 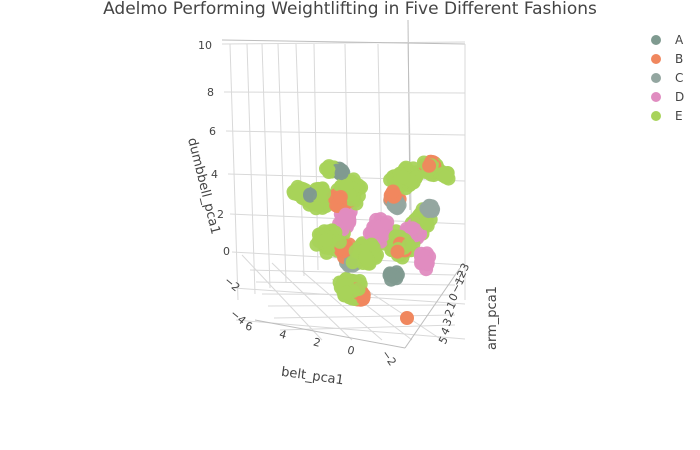 I want to click on y-axis-title: arm_pca1, so click(x=492, y=318).